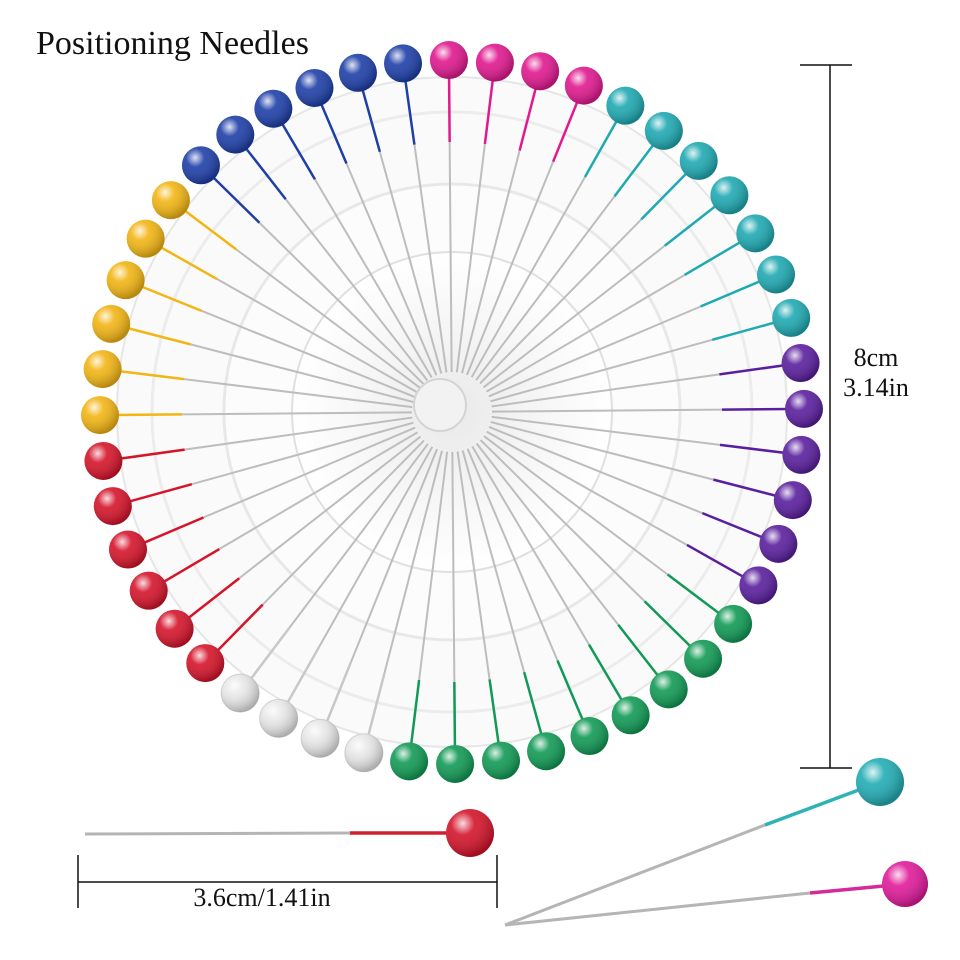 This screenshot has width=960, height=960. What do you see at coordinates (876, 357) in the screenshot?
I see `height-metric: 8cm` at bounding box center [876, 357].